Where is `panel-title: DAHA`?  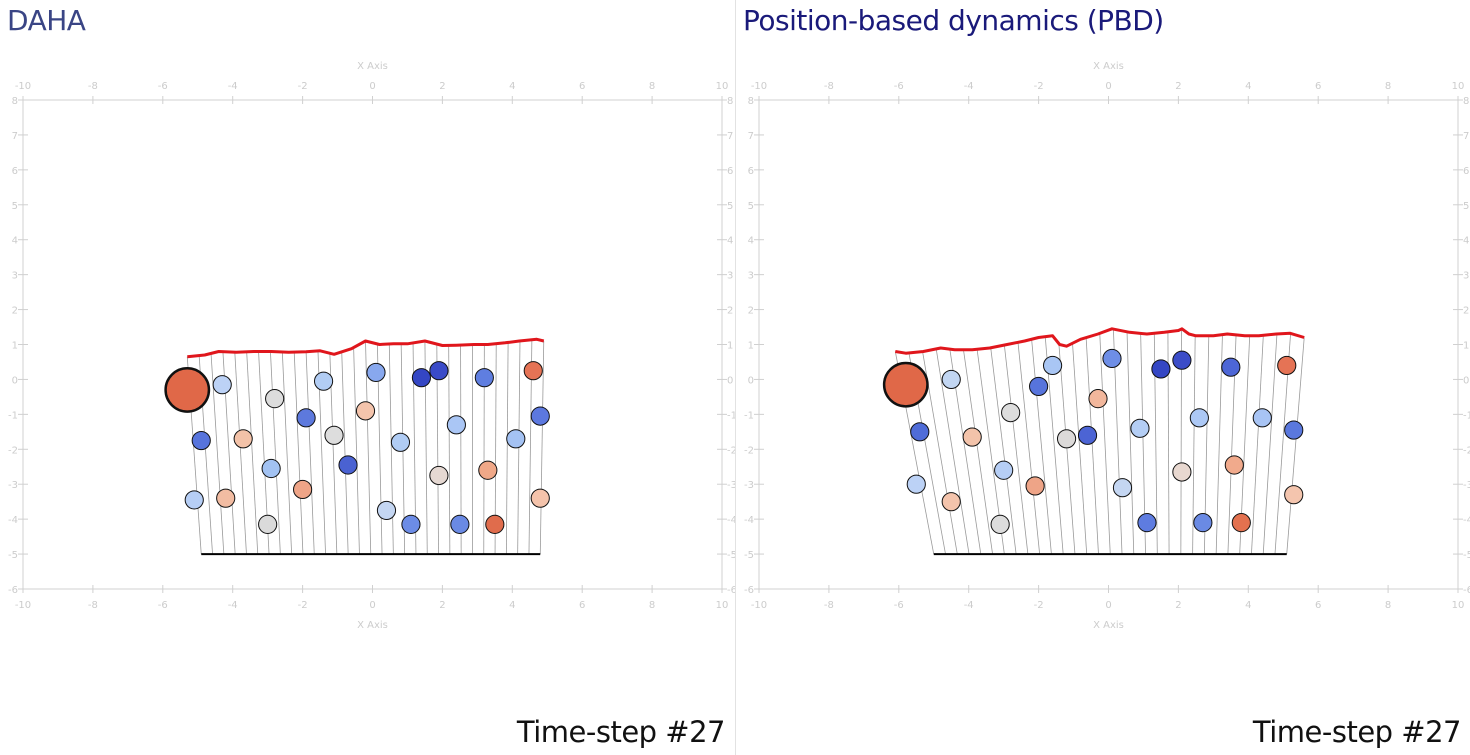
panel-title: DAHA is located at coordinates (46, 20).